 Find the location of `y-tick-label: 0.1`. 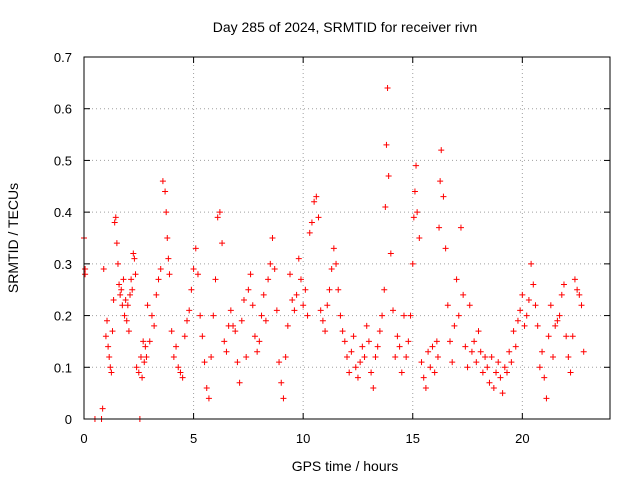

y-tick-label: 0.1 is located at coordinates (63, 367).